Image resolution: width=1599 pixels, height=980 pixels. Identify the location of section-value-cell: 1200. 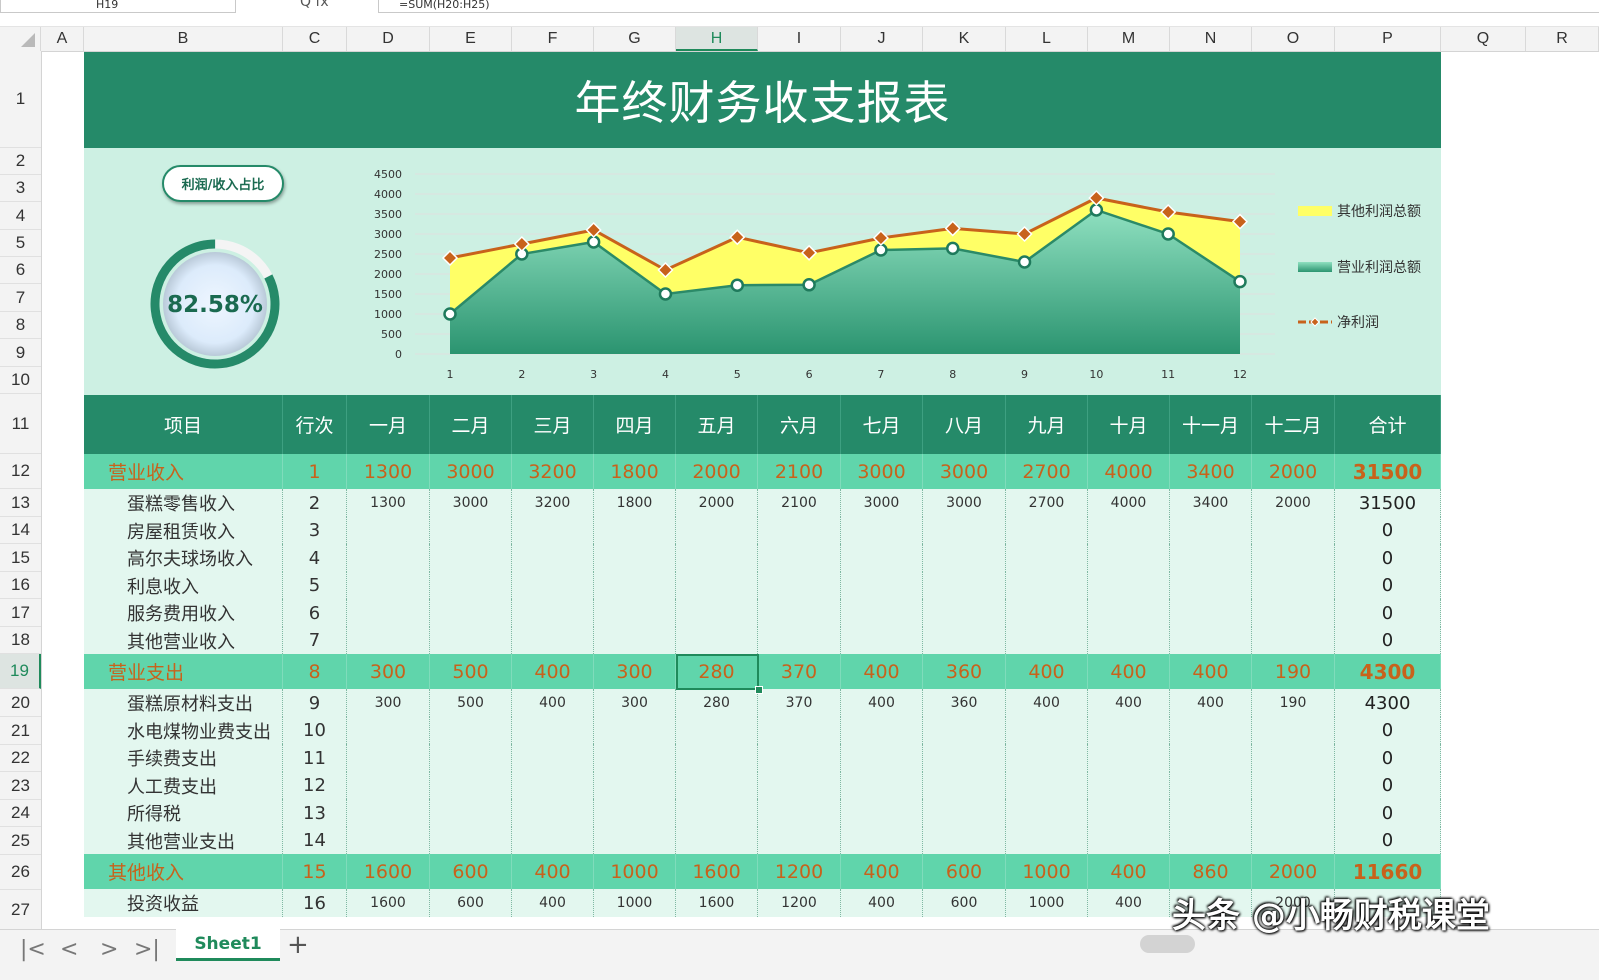
(799, 871).